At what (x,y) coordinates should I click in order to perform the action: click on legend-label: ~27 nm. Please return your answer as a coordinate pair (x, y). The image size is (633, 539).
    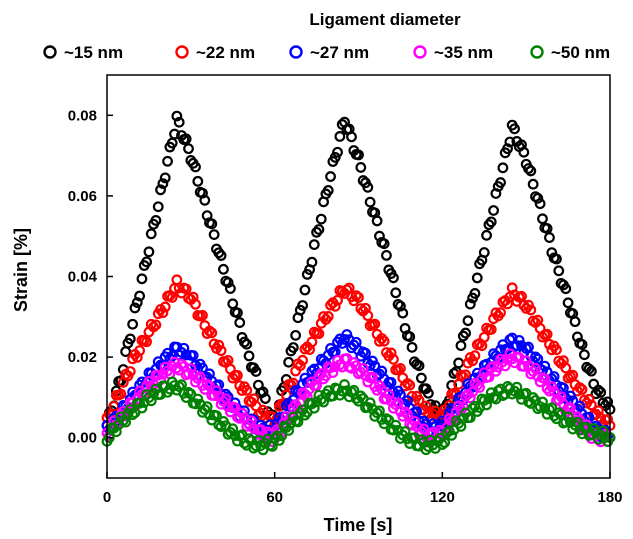
    Looking at the image, I should click on (339, 52).